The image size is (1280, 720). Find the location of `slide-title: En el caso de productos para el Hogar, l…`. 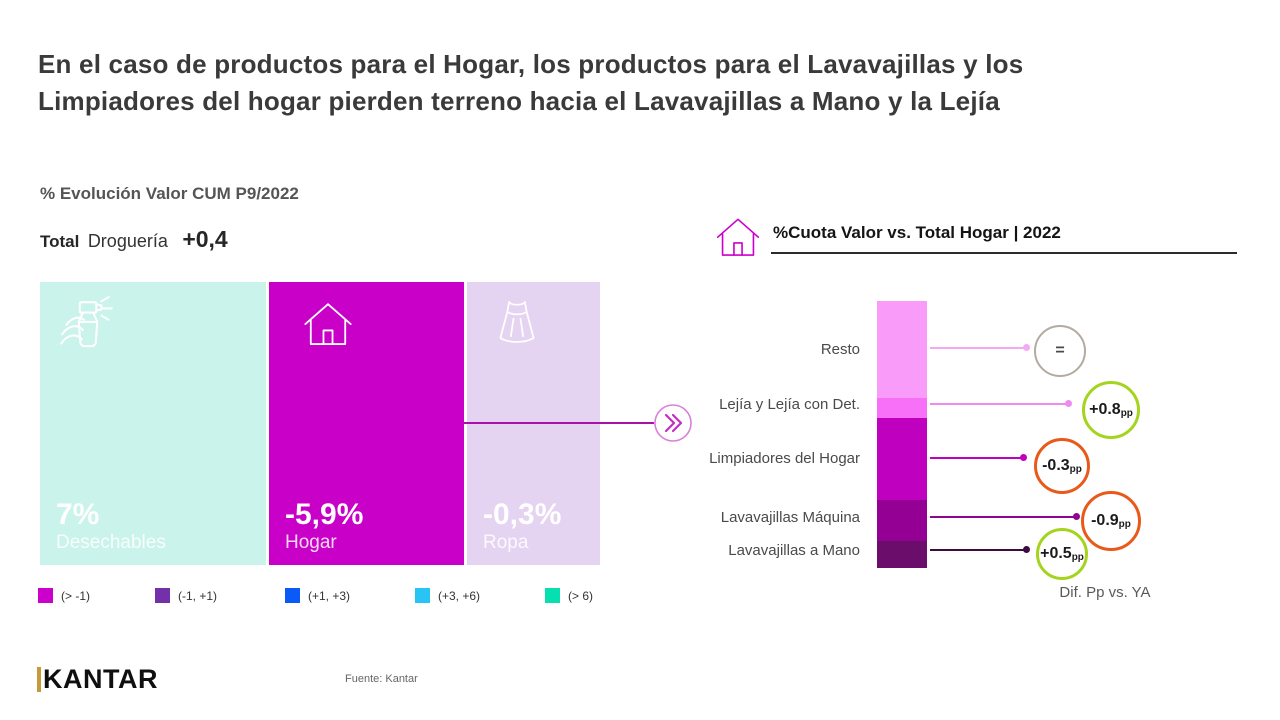

slide-title: En el caso de productos para el Hogar, l… is located at coordinates (643, 83).